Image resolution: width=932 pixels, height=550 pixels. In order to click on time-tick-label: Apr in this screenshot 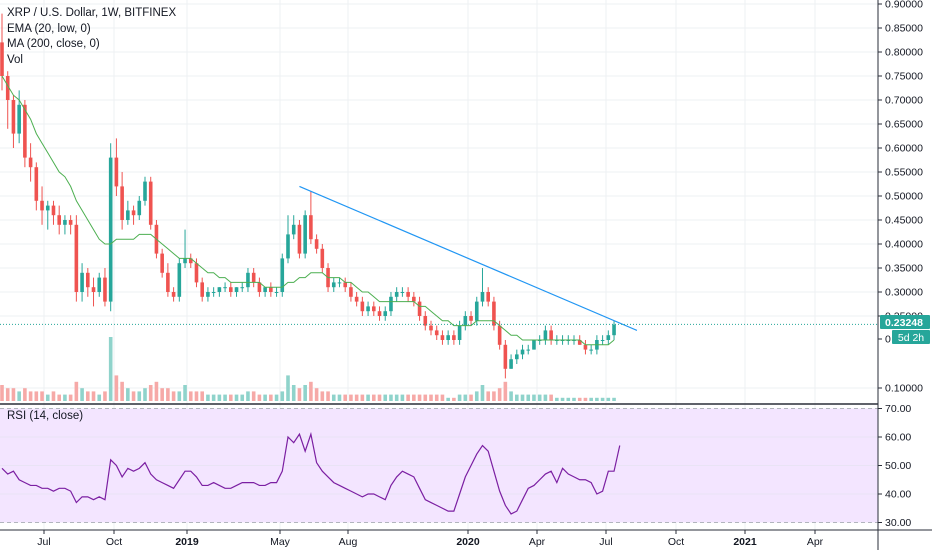, I will do `click(537, 542)`.